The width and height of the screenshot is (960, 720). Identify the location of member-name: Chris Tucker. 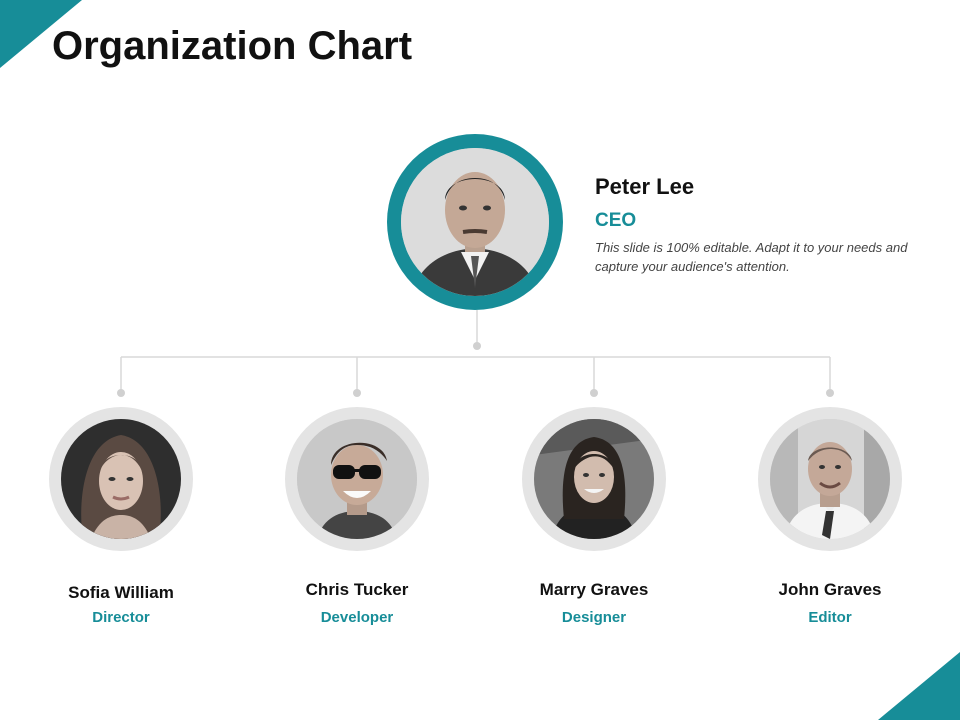
(357, 589).